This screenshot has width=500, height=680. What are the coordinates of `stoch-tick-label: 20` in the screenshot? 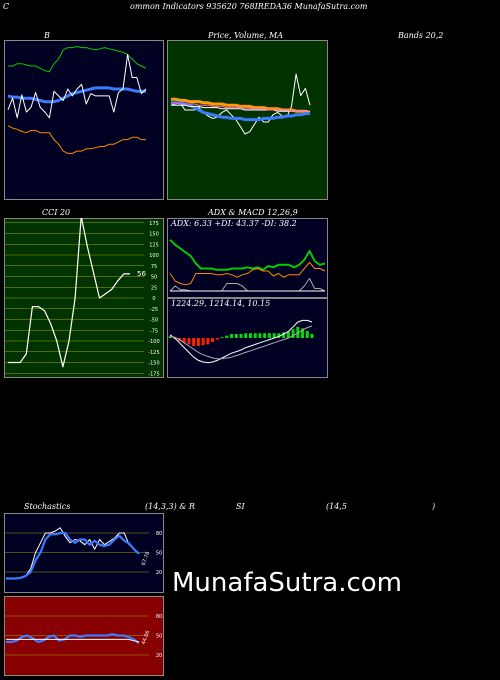 It's located at (159, 573).